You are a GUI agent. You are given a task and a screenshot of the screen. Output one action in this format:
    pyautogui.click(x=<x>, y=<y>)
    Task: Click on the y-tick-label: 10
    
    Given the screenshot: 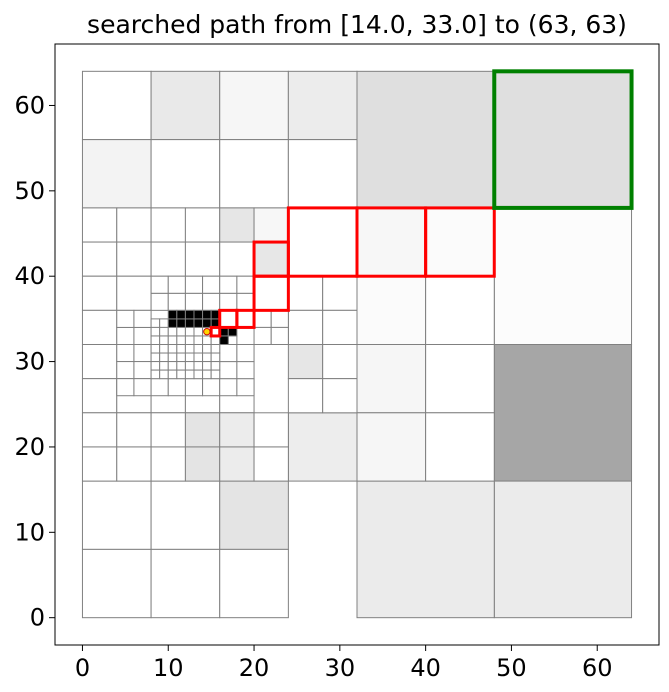 What is the action you would take?
    pyautogui.click(x=29, y=532)
    